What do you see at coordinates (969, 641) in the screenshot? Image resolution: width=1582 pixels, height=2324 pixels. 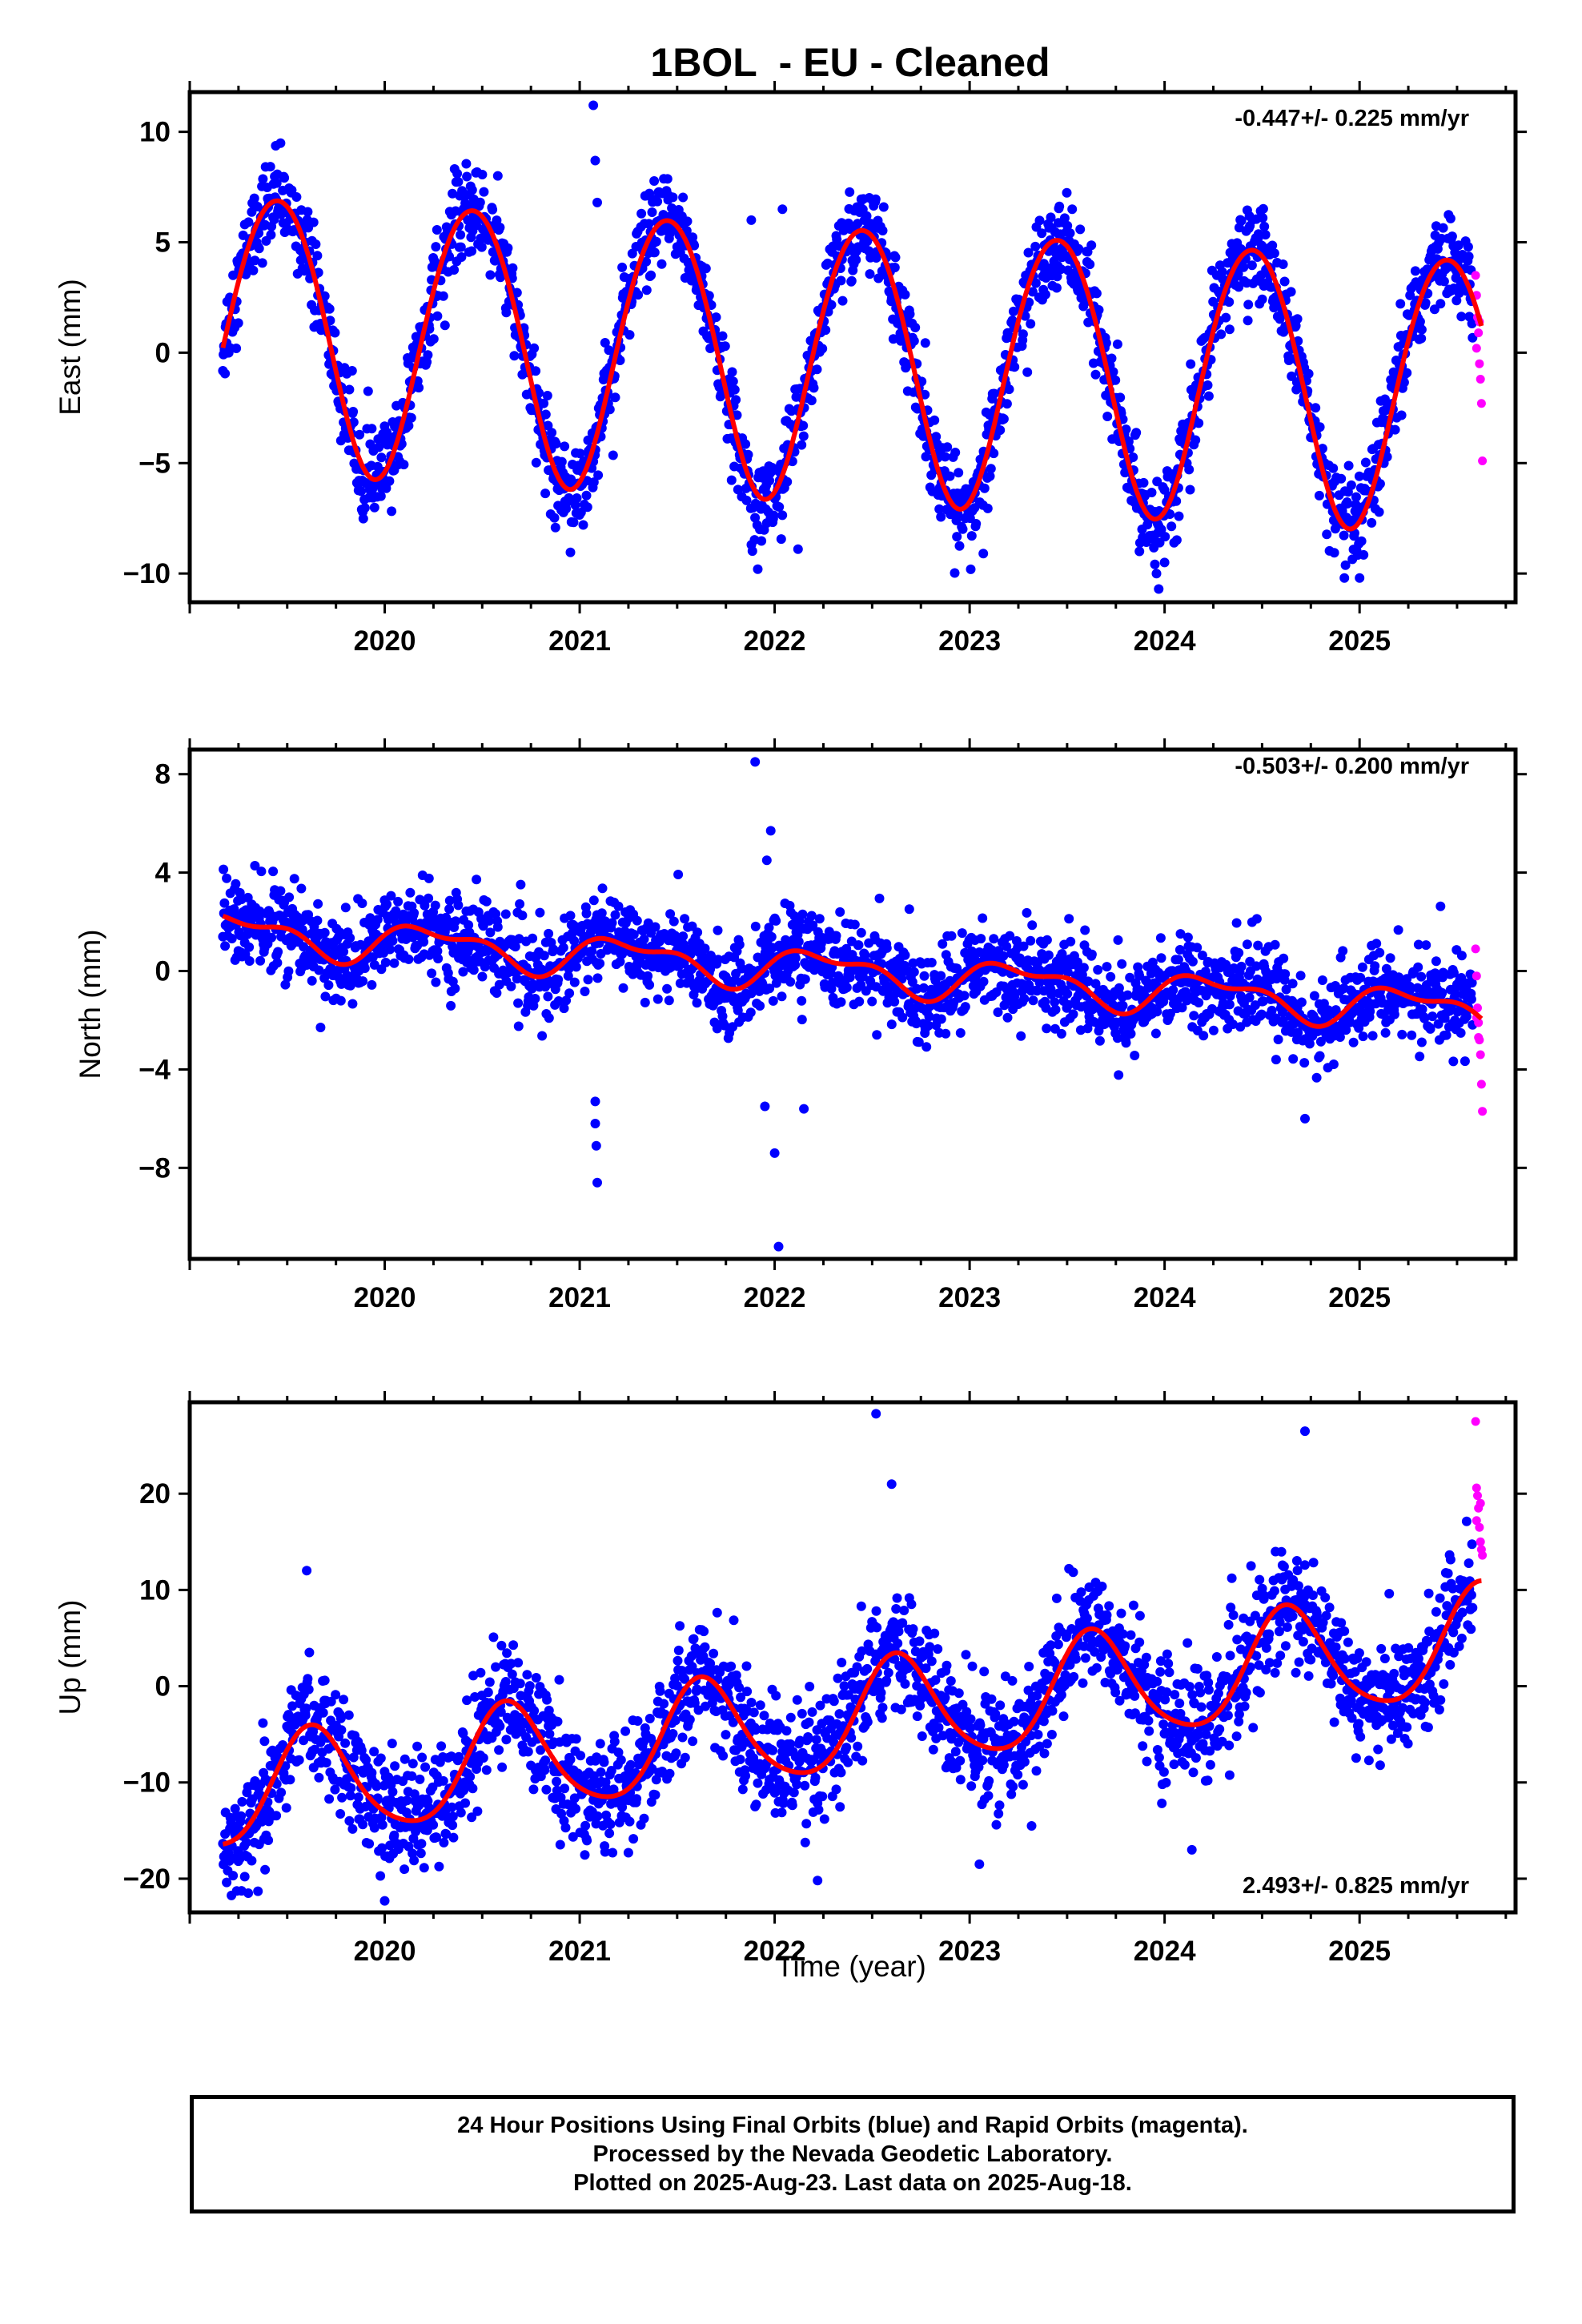 I see `x-tick-label: 2023` at bounding box center [969, 641].